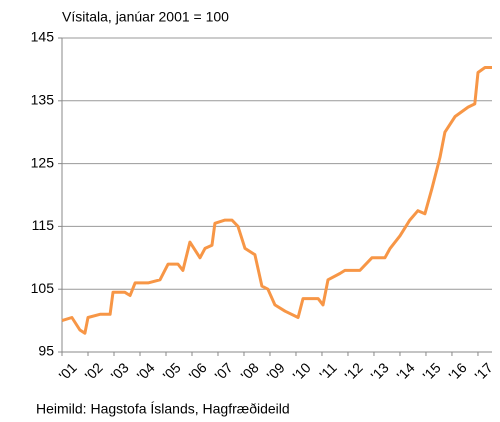  Describe the element at coordinates (405, 371) in the screenshot. I see `x-tick-label: '14` at that location.